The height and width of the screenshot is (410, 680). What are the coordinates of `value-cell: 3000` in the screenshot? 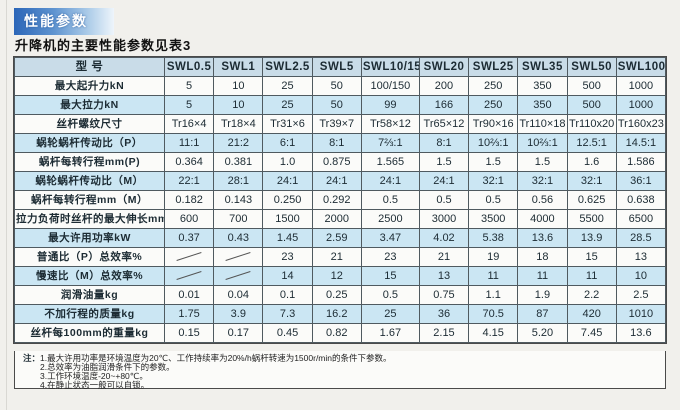 It's located at (444, 219).